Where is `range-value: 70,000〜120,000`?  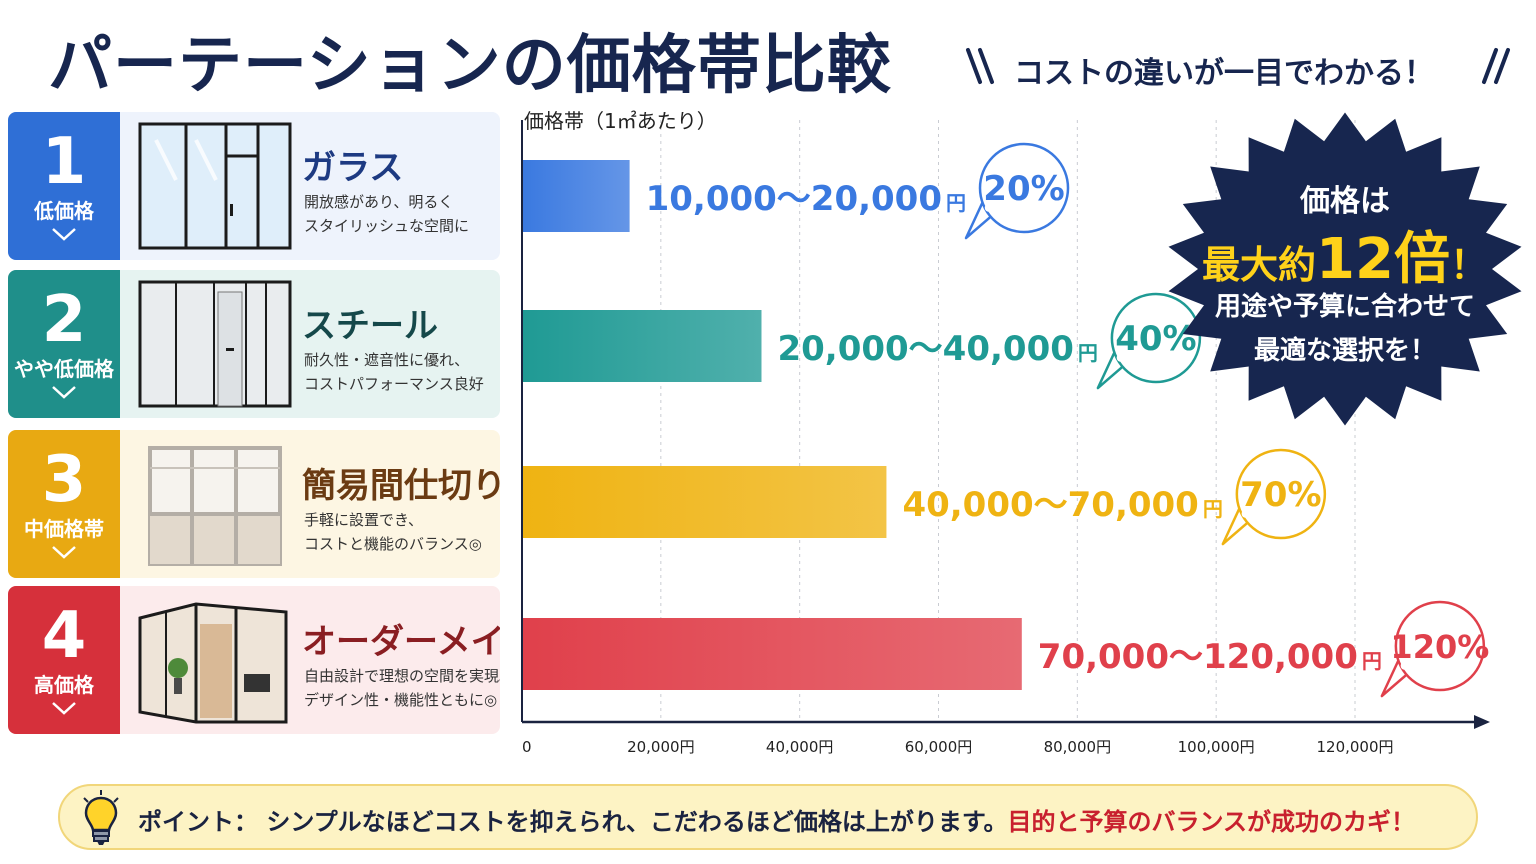 range-value: 70,000〜120,000 is located at coordinates (1198, 657).